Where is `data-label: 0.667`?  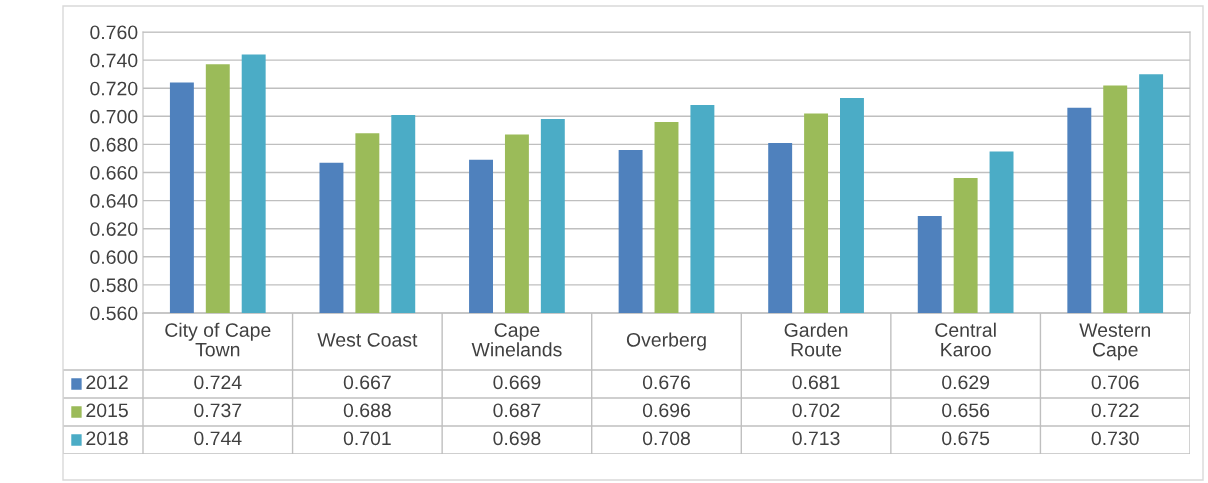
data-label: 0.667 is located at coordinates (367, 382).